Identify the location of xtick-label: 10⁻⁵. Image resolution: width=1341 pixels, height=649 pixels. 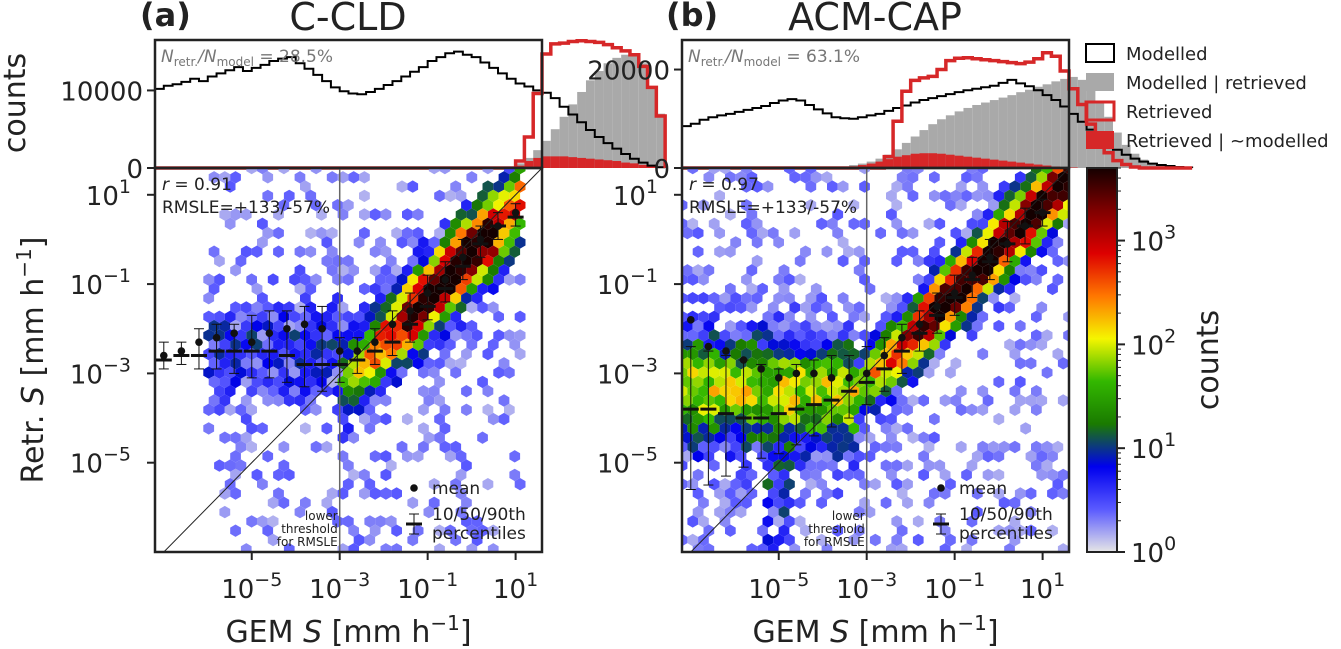
(251, 587).